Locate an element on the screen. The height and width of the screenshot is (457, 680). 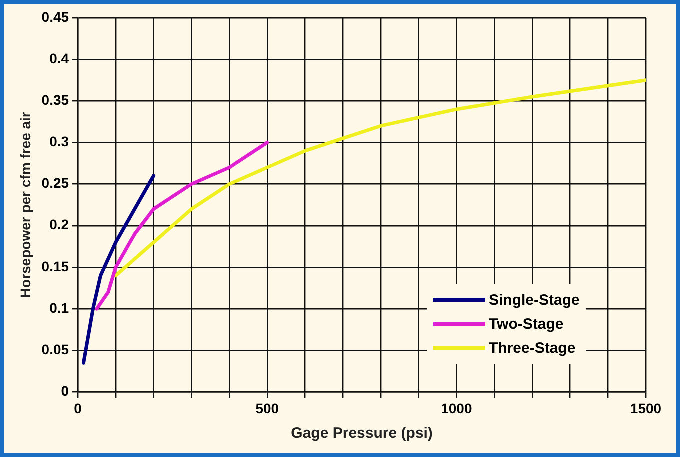
y-tick-label: 0.35 is located at coordinates (56, 100).